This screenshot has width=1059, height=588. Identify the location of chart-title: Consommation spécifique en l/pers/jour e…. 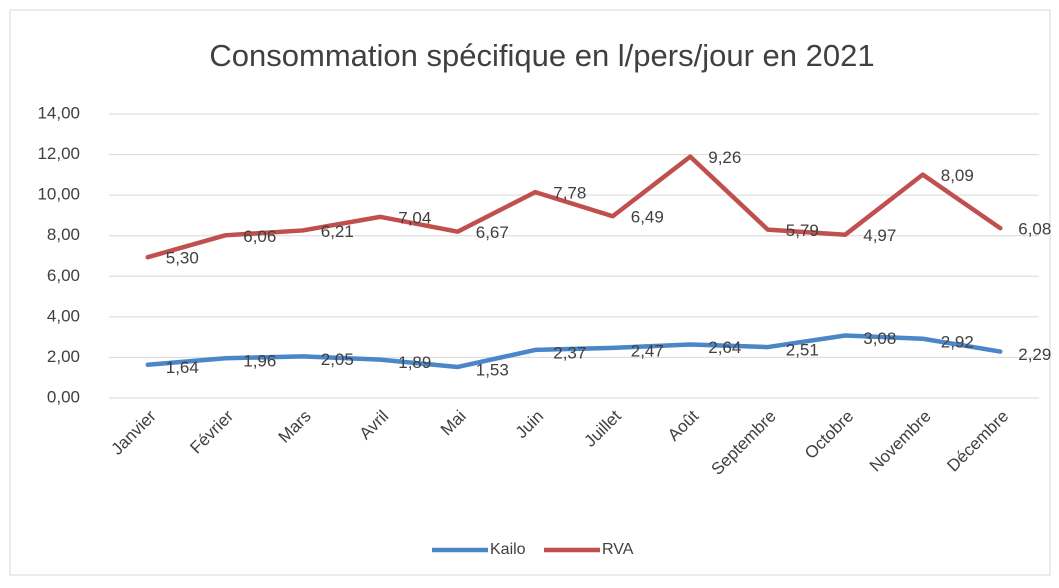
(541, 55).